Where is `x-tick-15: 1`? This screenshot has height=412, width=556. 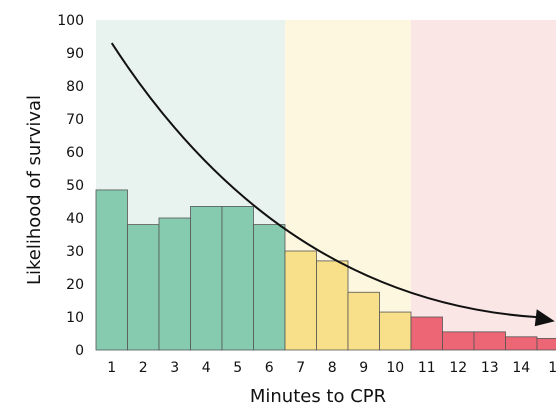 x-tick-15: 1 is located at coordinates (552, 368).